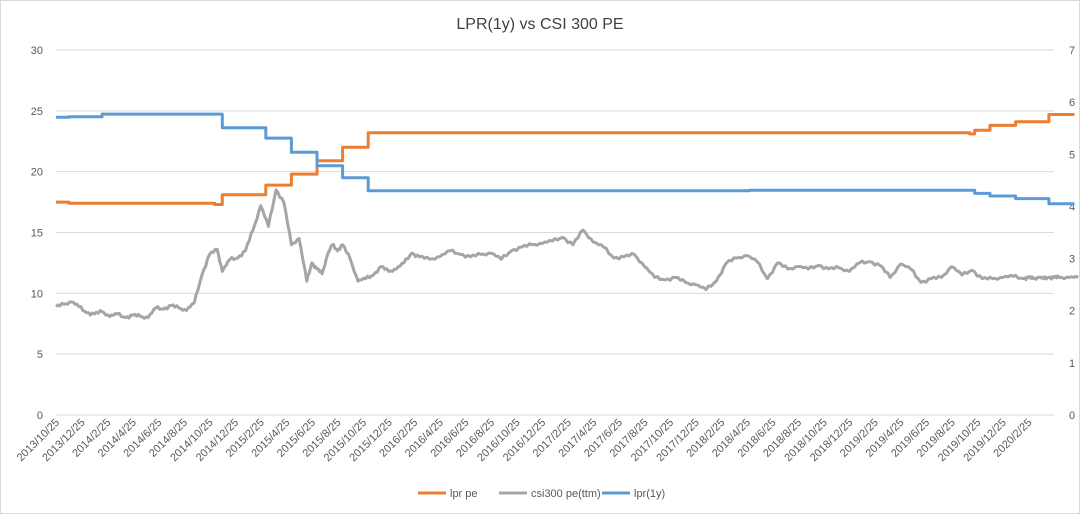 The height and width of the screenshot is (514, 1080). I want to click on legend-label: lpr(1y), so click(649, 494).